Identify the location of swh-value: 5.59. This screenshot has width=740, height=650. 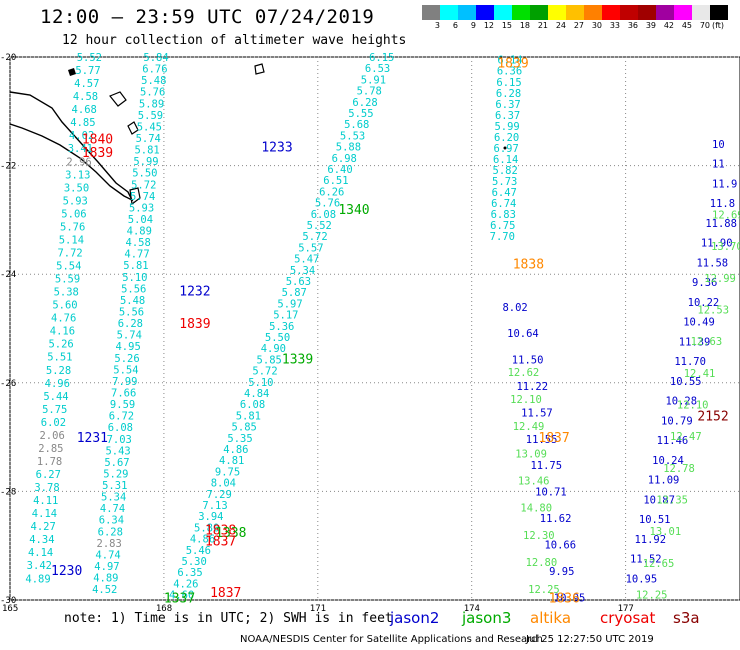
(150, 116).